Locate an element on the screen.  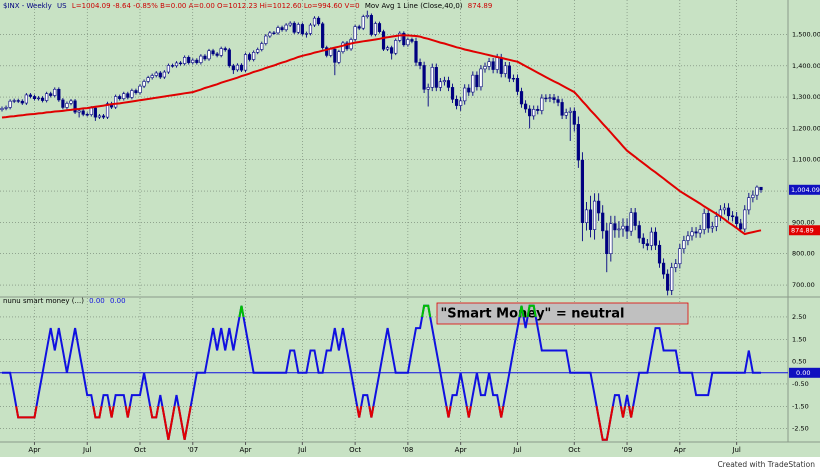
y-tick-label: 800.00 is located at coordinates (803, 254).